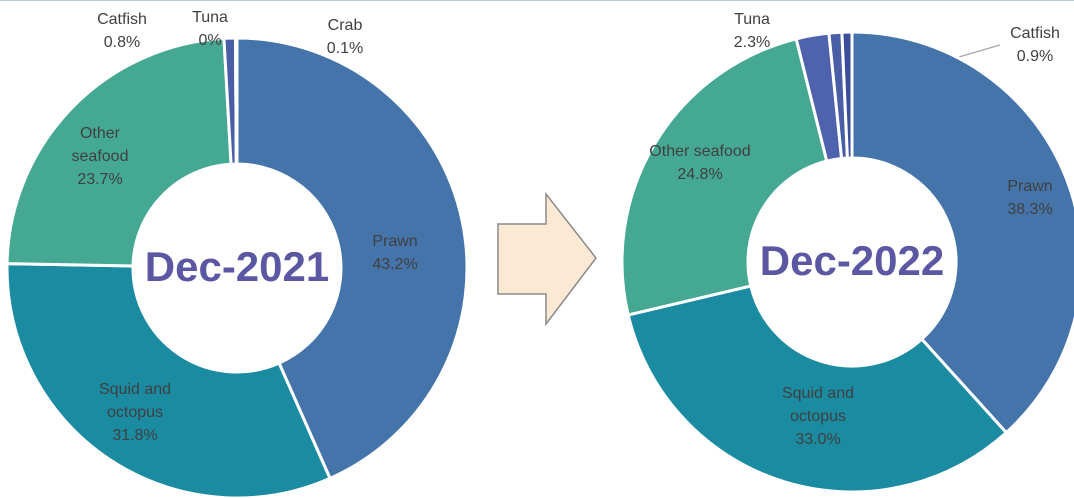  What do you see at coordinates (1035, 45) in the screenshot?
I see `slice-label: Catfish 0.9%` at bounding box center [1035, 45].